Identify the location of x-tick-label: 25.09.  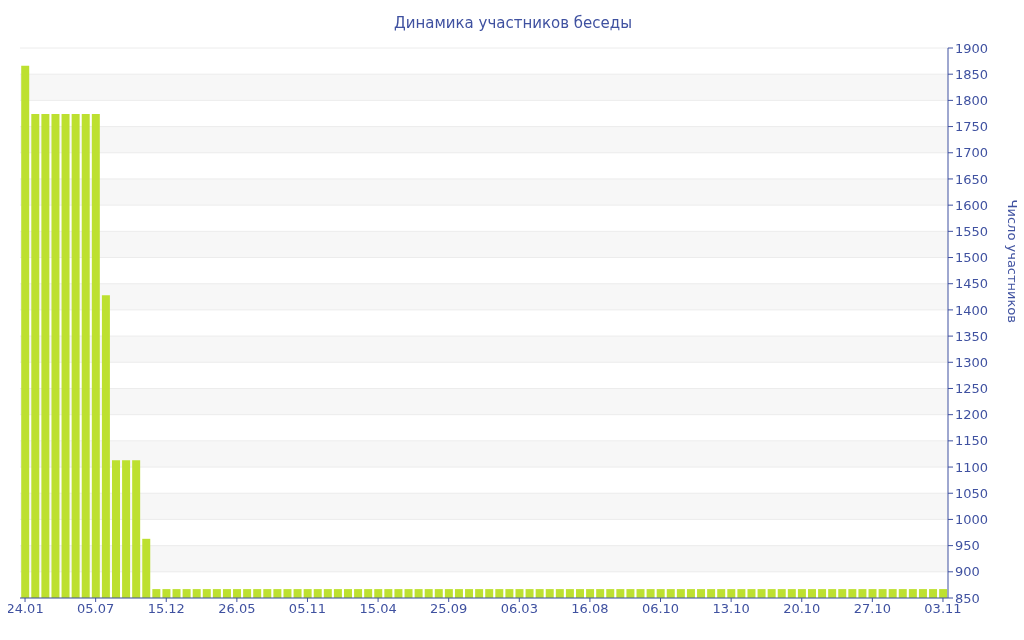
(449, 609).